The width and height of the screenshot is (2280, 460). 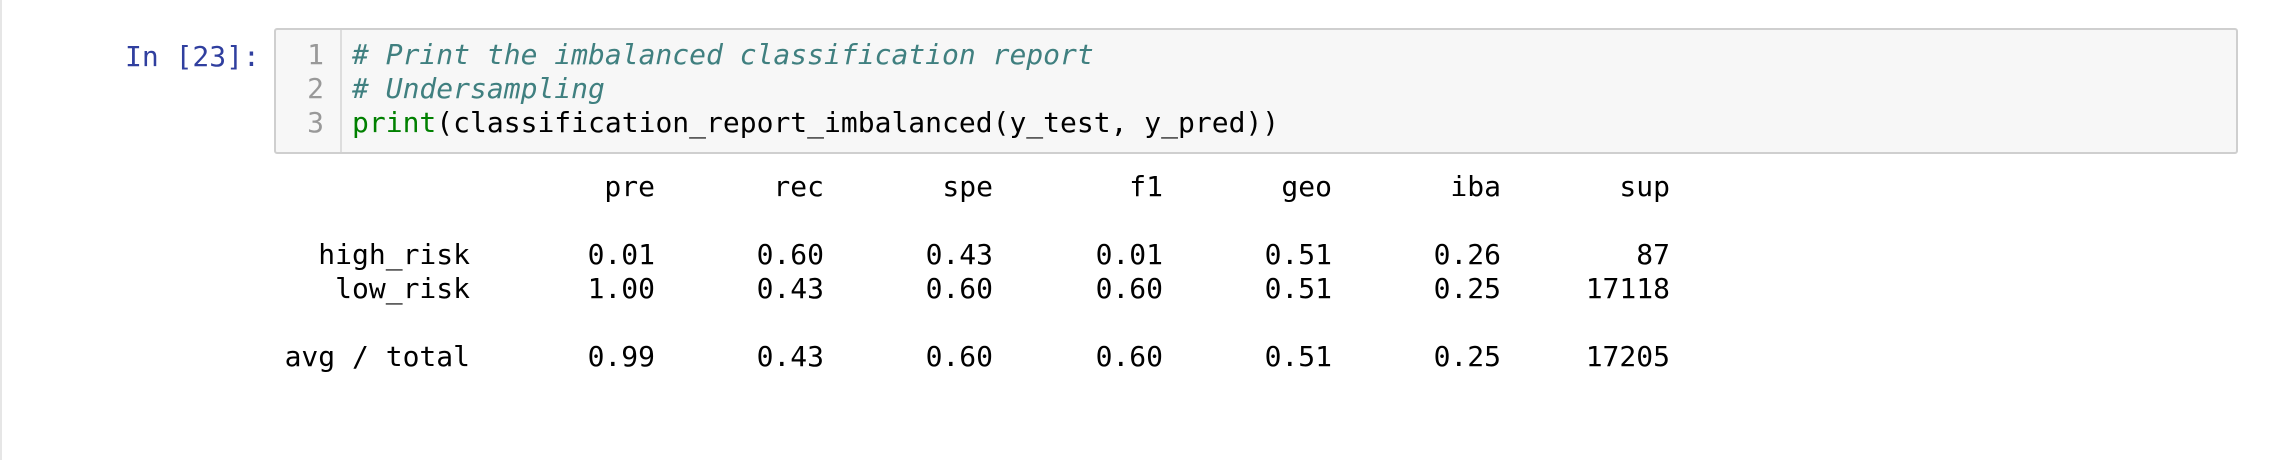 I want to click on input-prompt: In [23]:, so click(x=192, y=56).